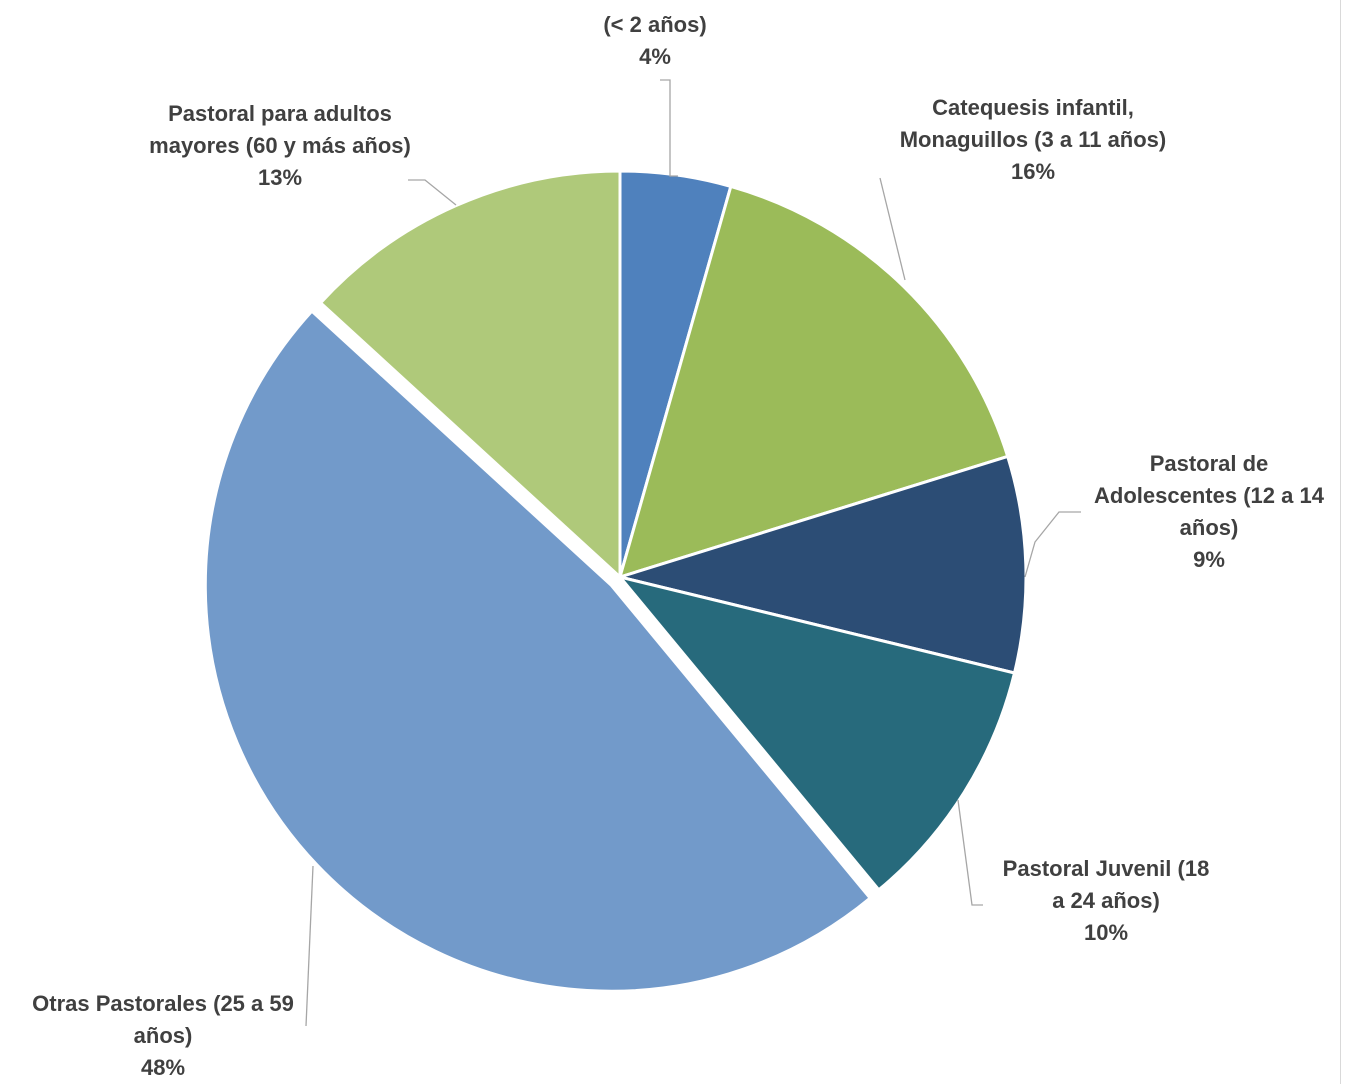  I want to click on slice-label-line: Monaguillos (3 a 11 años), so click(1033, 139).